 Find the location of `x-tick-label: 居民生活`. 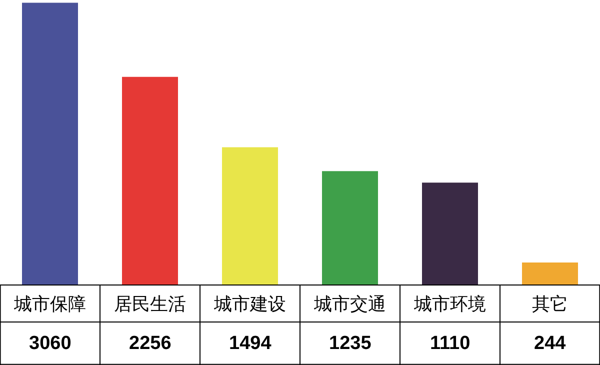

x-tick-label: 居民生活 is located at coordinates (150, 304).